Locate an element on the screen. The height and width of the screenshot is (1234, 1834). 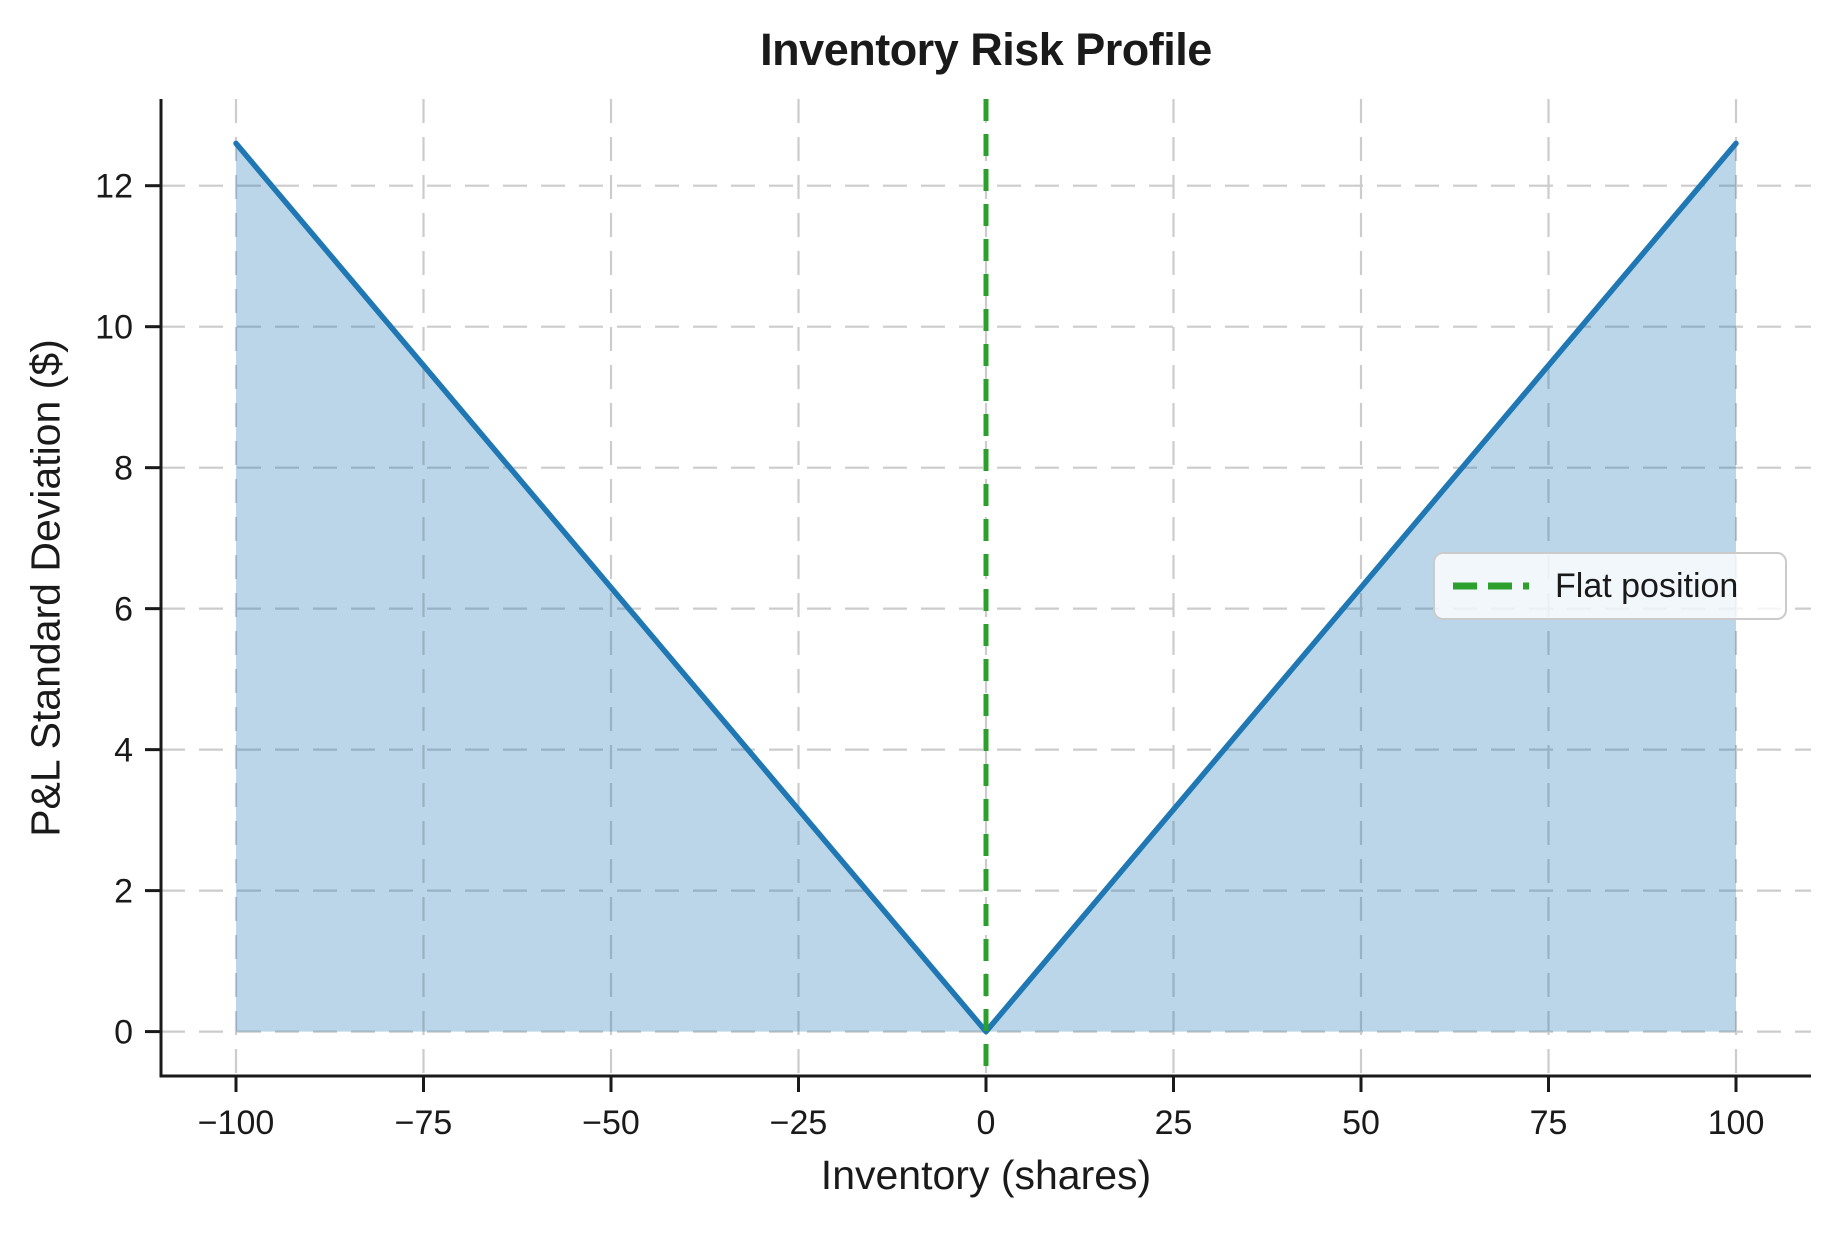
x-tick-label: 25 is located at coordinates (1174, 1123).